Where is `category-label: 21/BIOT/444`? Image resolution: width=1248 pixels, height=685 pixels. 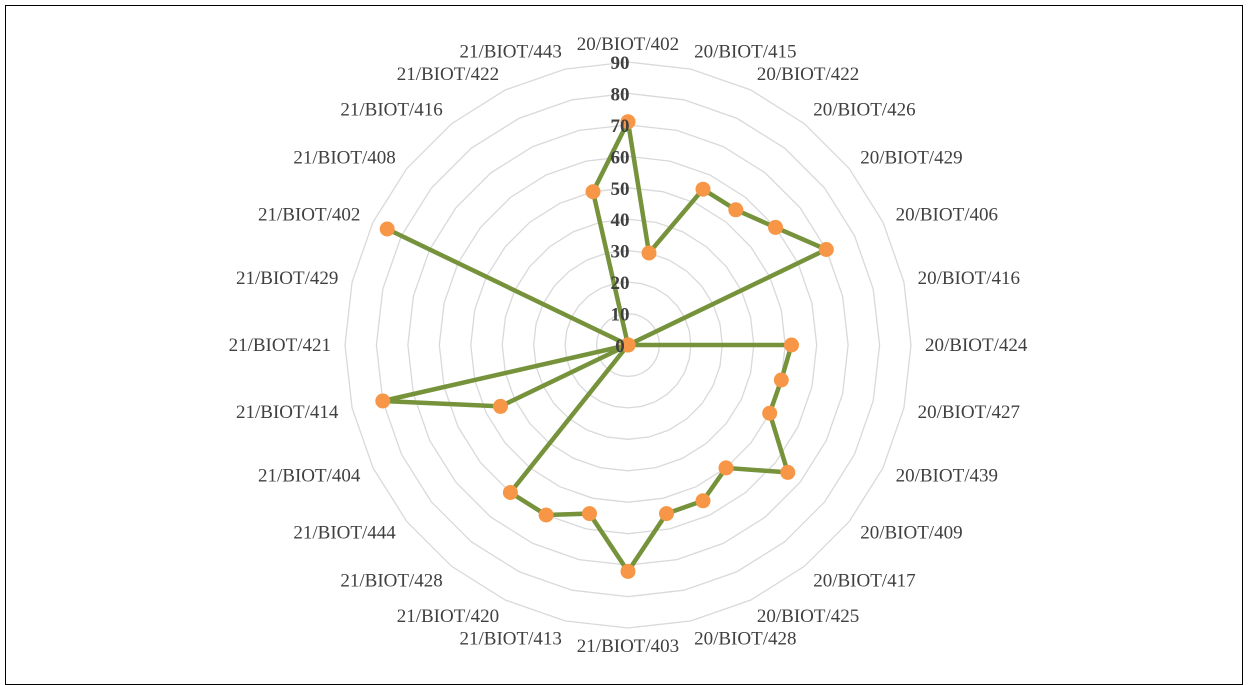 category-label: 21/BIOT/444 is located at coordinates (344, 533).